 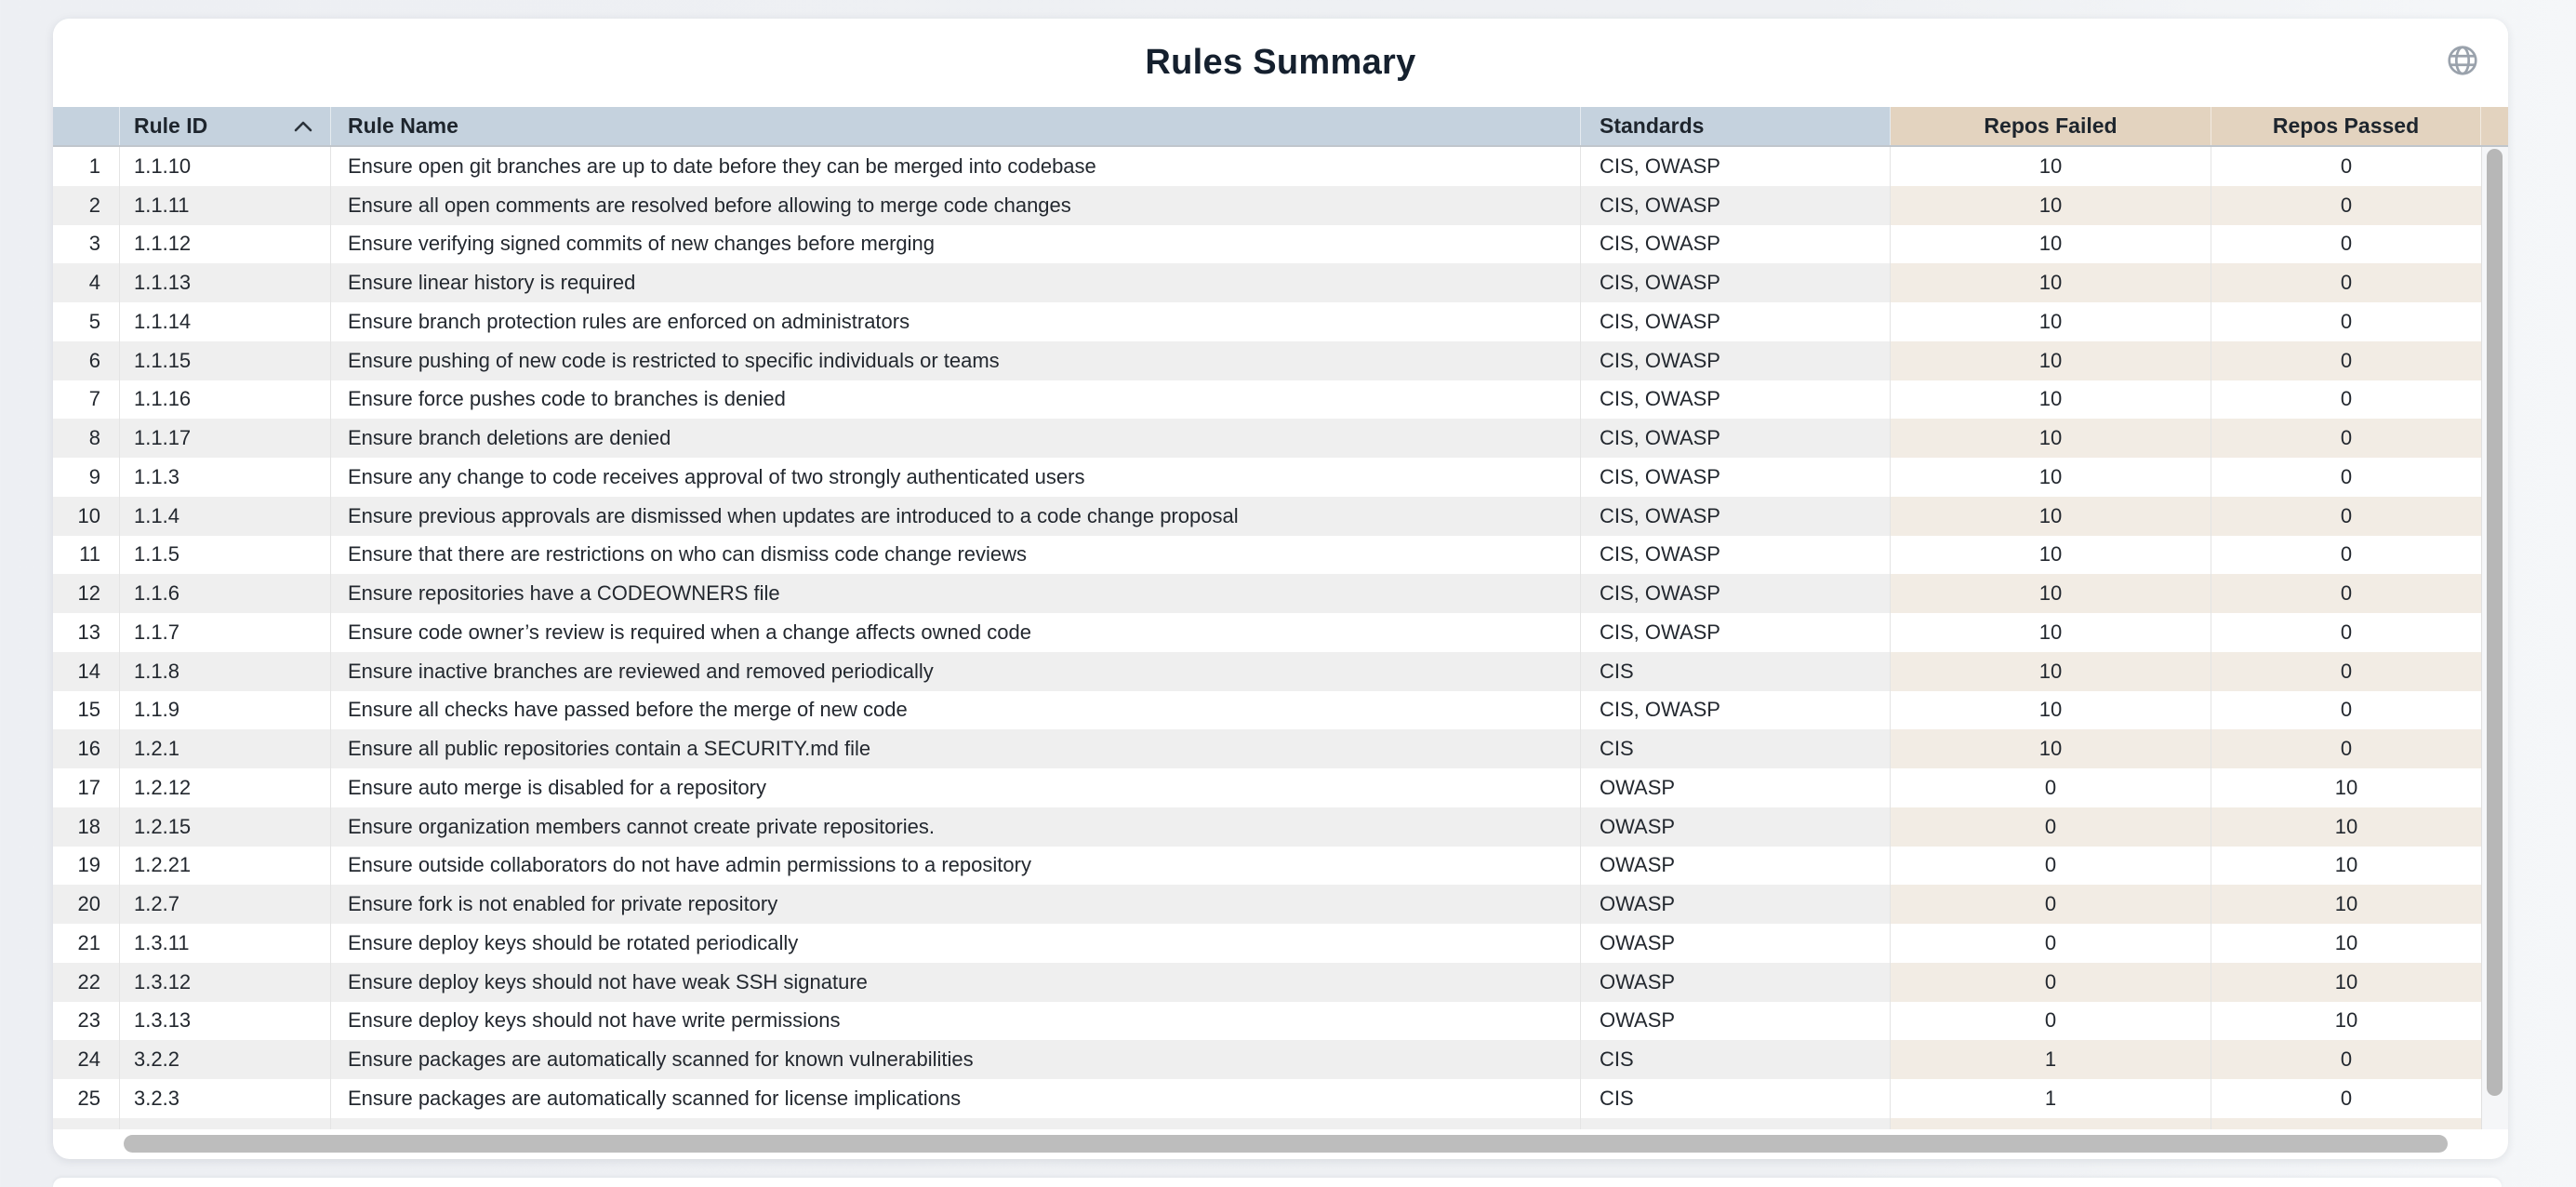 What do you see at coordinates (86, 593) in the screenshot?
I see `cell-row-number: 12` at bounding box center [86, 593].